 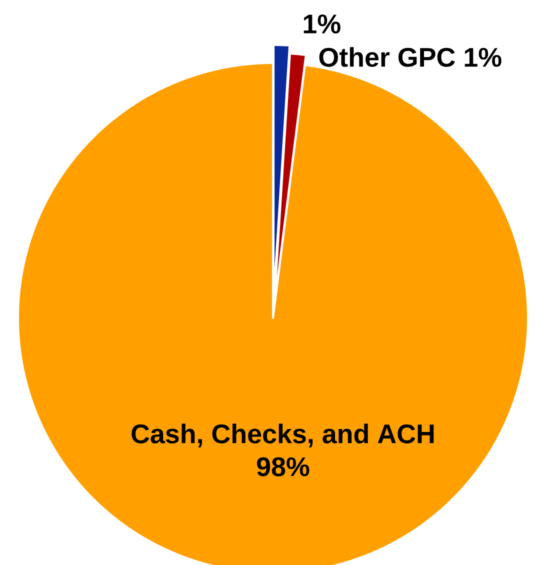 I want to click on data-label: 98%, so click(x=283, y=466).